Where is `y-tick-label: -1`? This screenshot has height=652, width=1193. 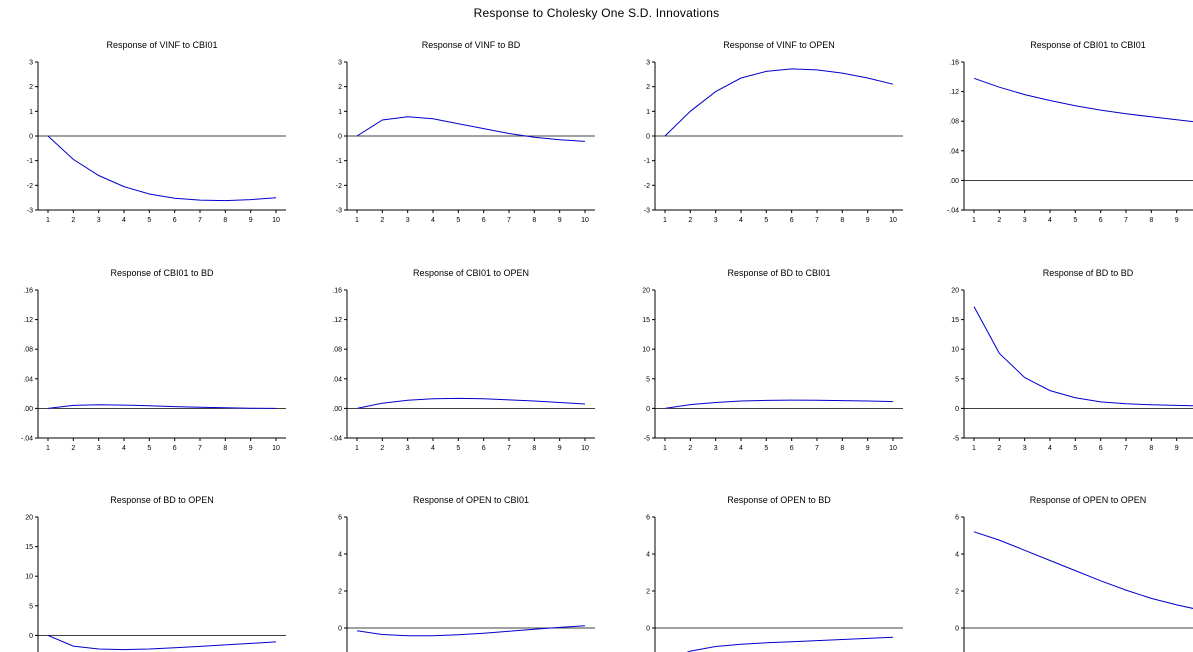 y-tick-label: -1 is located at coordinates (30, 161).